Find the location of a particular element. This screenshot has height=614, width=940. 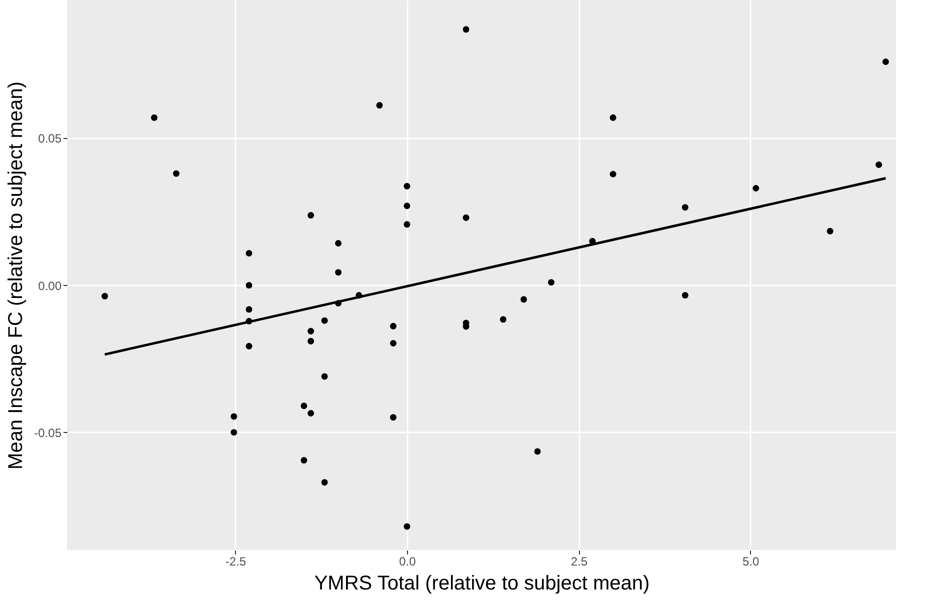

x-tick-label: 0.0 is located at coordinates (407, 561).